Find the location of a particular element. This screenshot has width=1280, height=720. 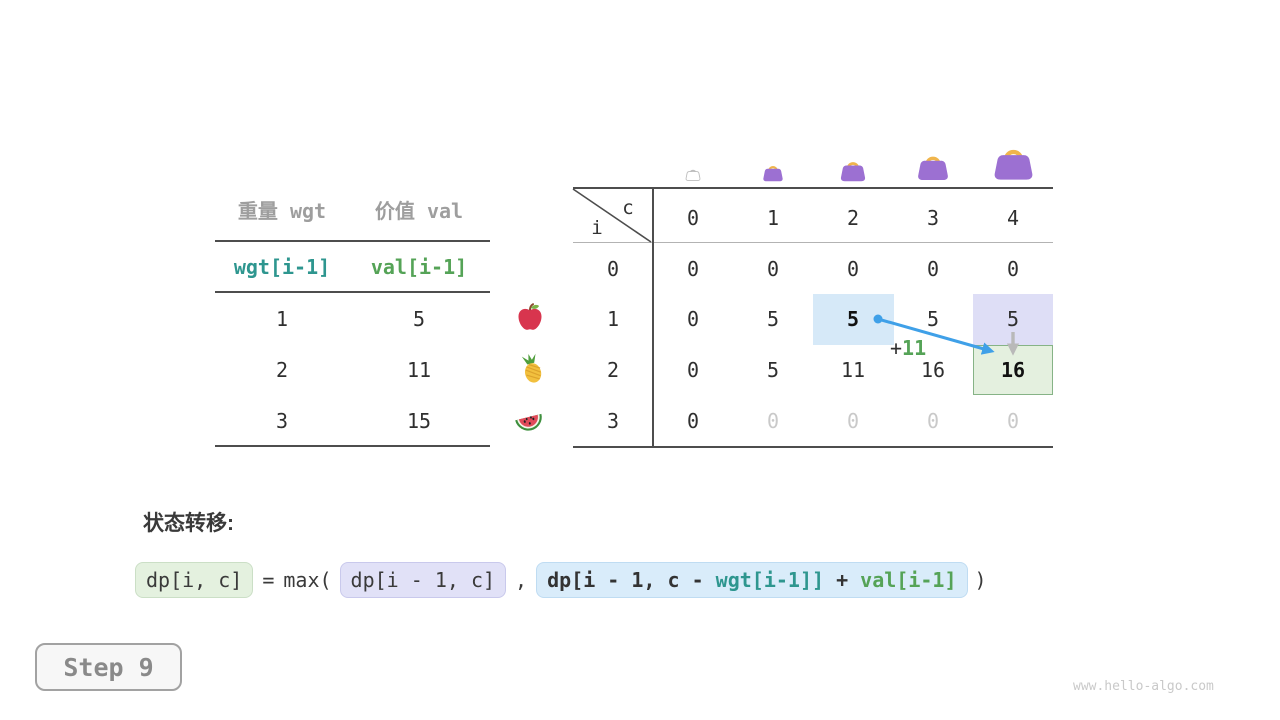

dp-cell-0-0: 0 is located at coordinates (693, 269).